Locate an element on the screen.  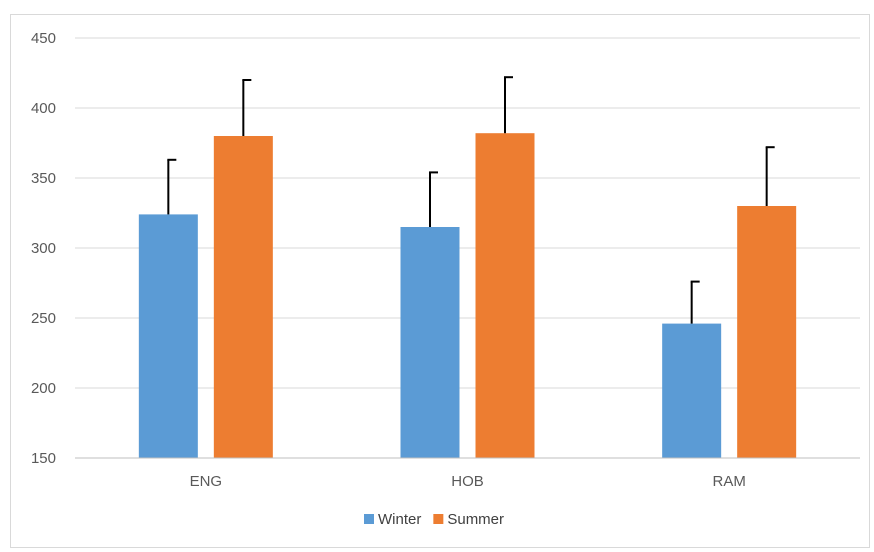
x-axis: ENG HOB RAM is located at coordinates (467, 473).